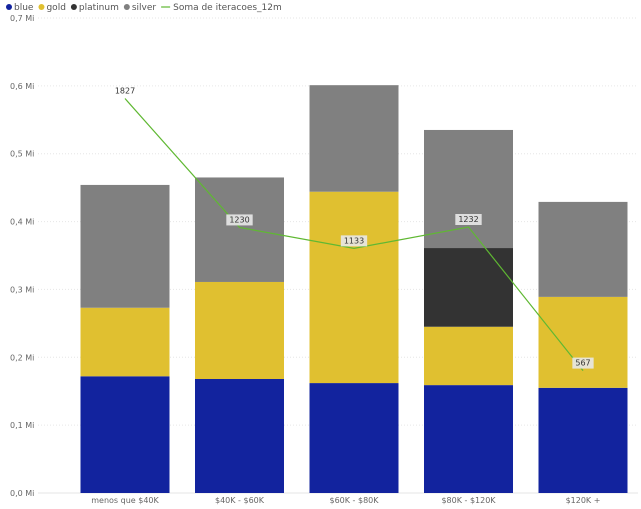 The image size is (641, 509). I want to click on x-tick-label: $60K - $80K, so click(354, 500).